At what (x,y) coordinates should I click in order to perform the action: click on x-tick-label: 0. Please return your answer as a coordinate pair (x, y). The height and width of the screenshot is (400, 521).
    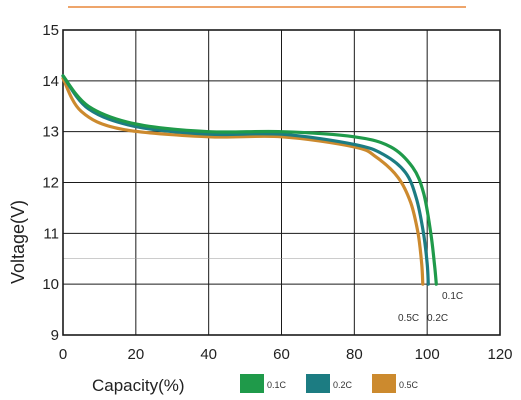
    Looking at the image, I should click on (63, 354).